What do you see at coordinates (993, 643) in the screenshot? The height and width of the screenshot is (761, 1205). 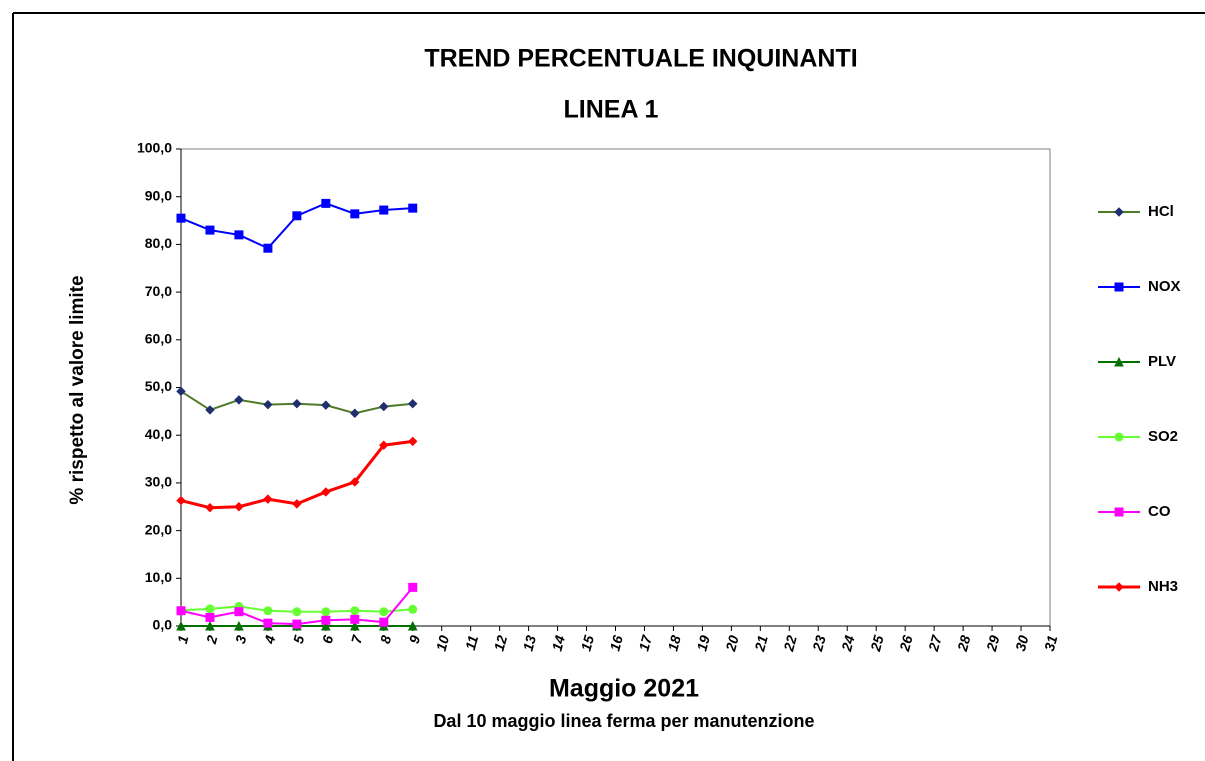 I see `x-tick-label: 29` at bounding box center [993, 643].